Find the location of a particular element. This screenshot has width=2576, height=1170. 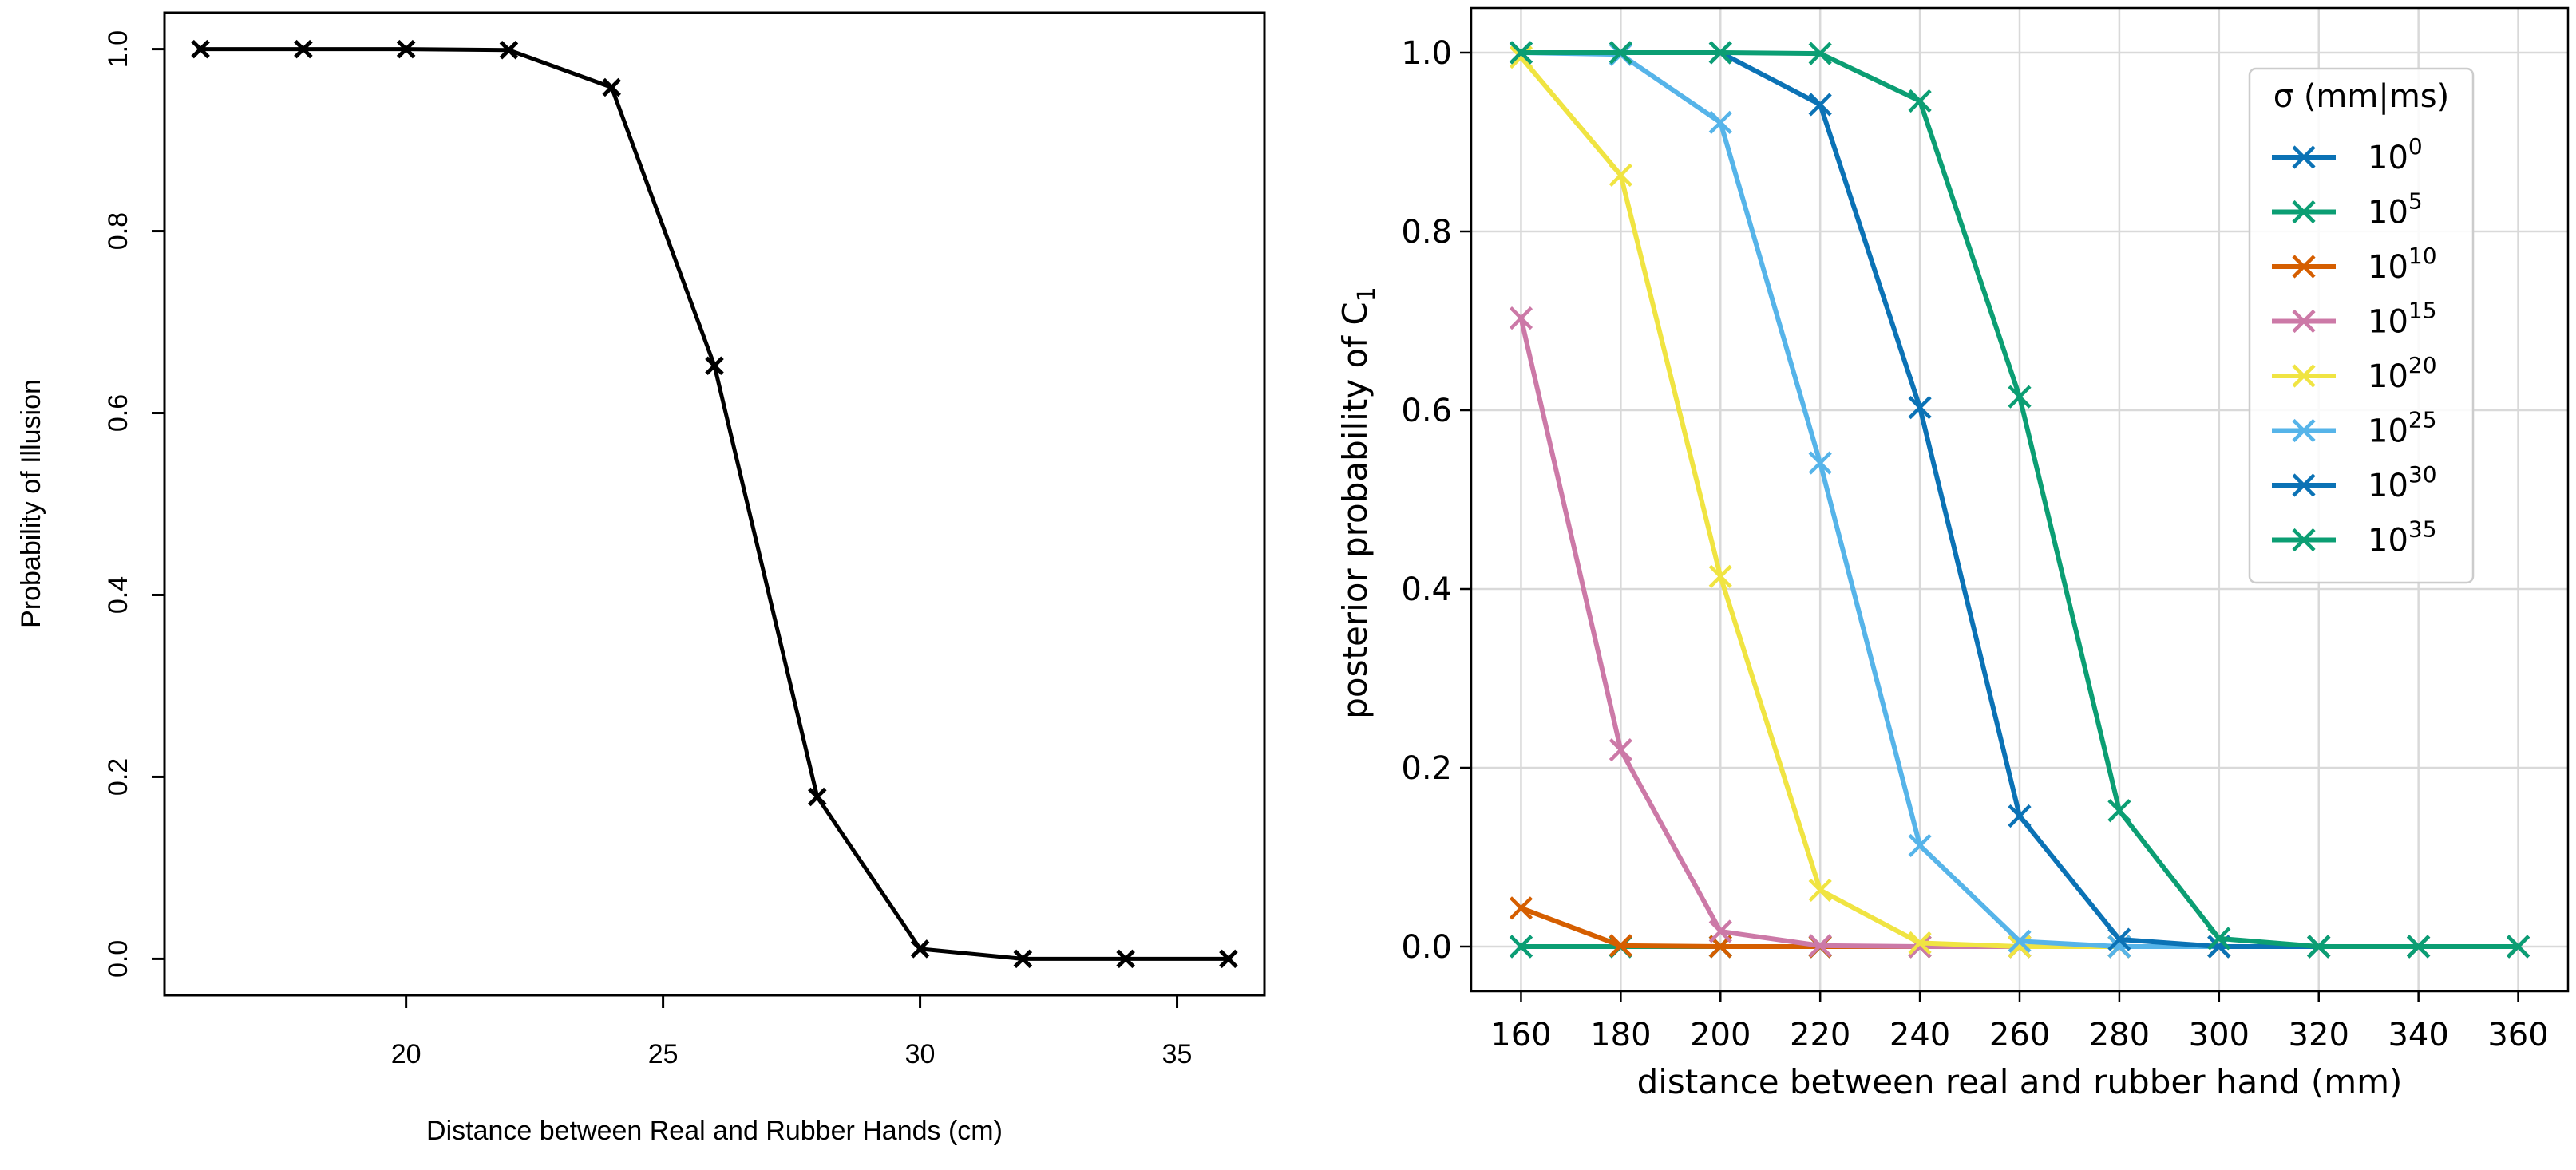

right-y-axis-label-subscript: 1 is located at coordinates (1367, 294).